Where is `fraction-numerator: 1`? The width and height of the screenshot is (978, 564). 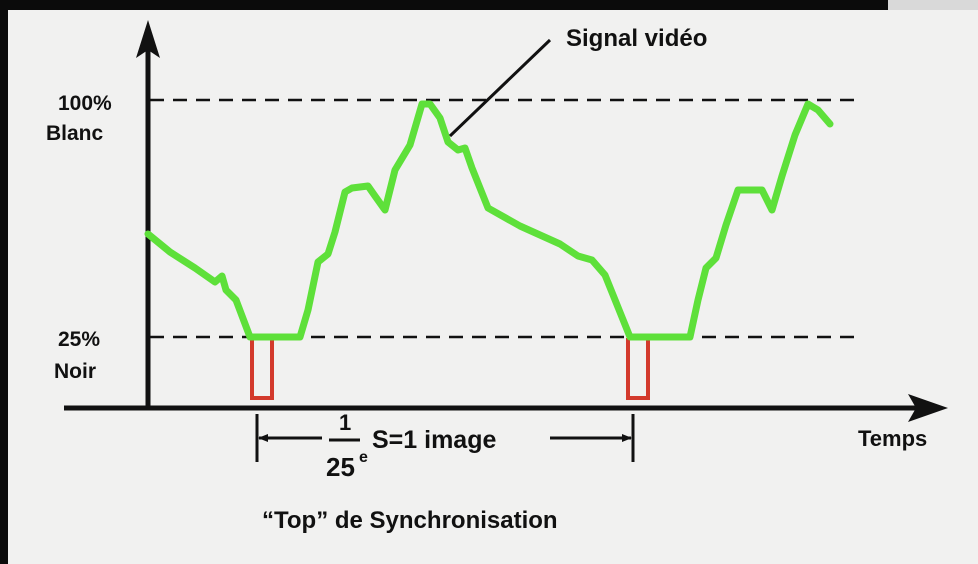
fraction-numerator: 1 is located at coordinates (345, 422).